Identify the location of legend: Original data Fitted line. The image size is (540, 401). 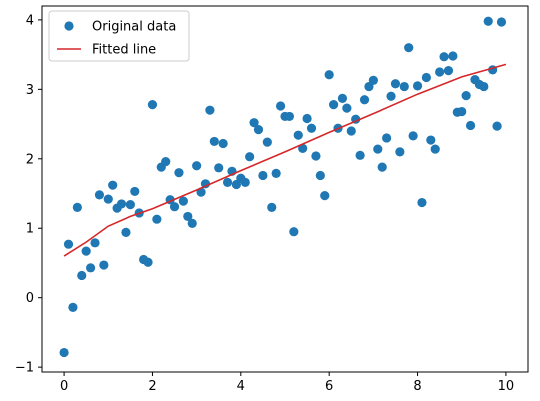
(119, 36).